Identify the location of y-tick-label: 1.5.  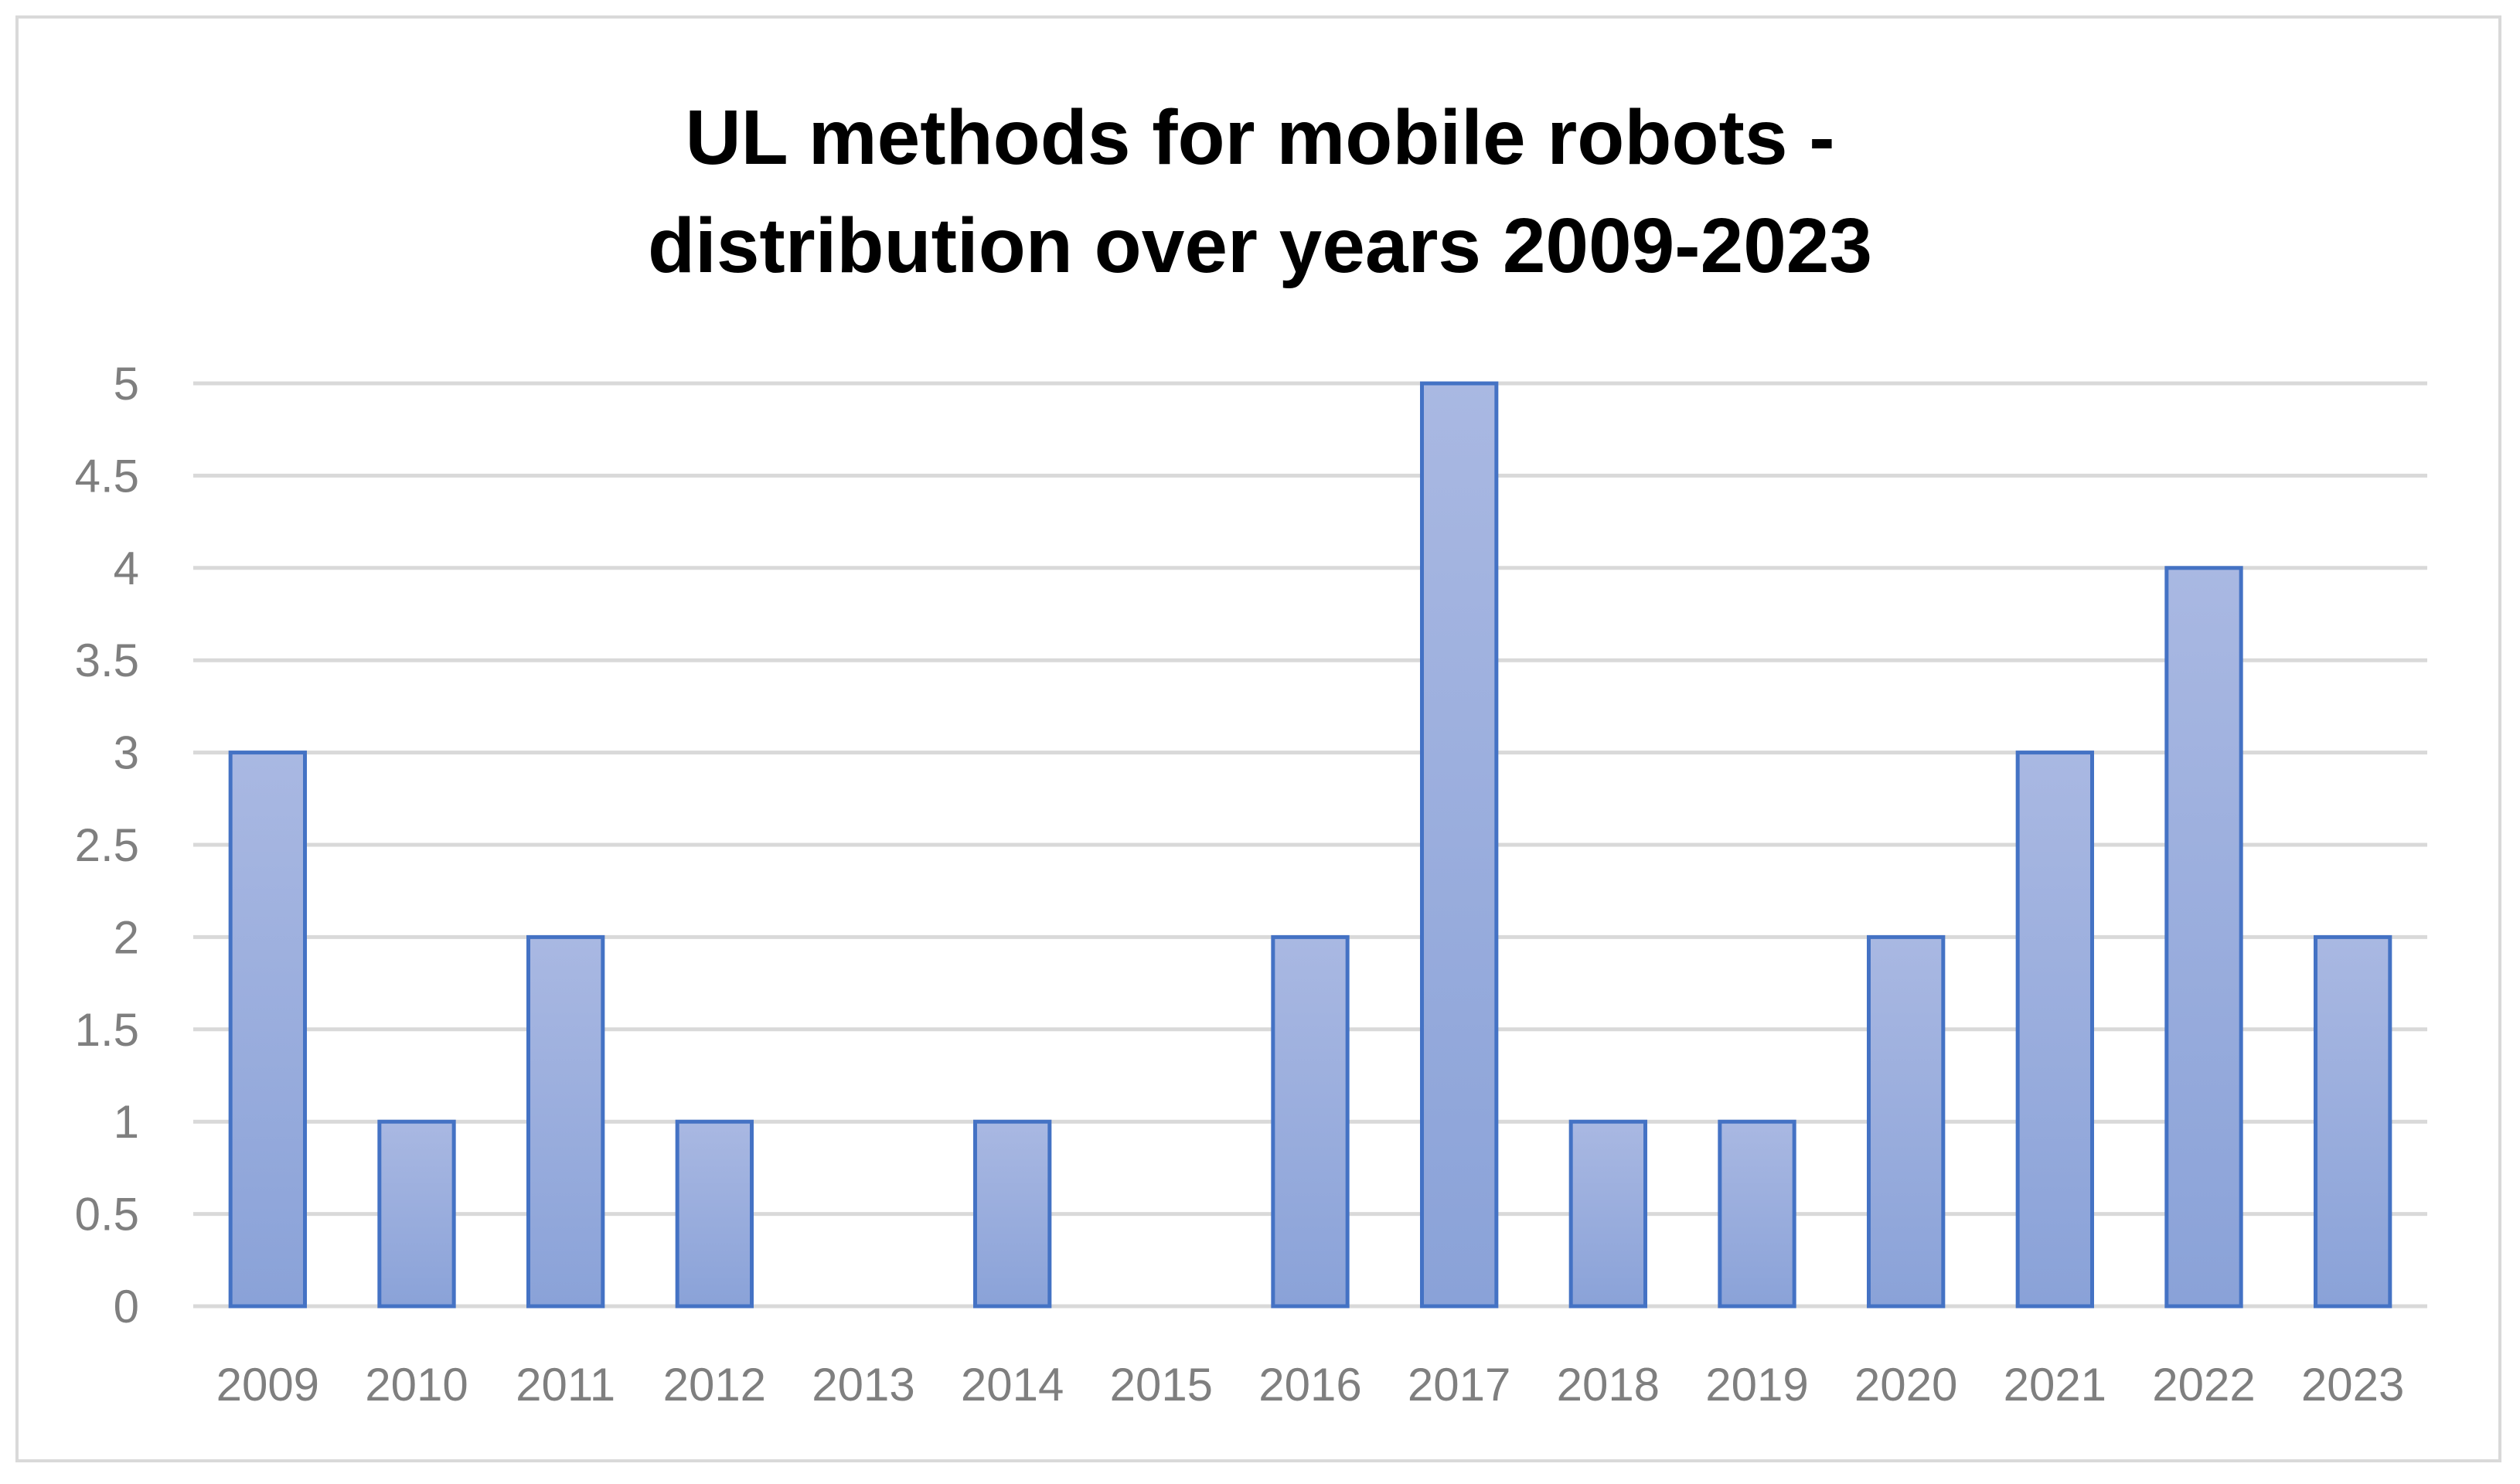
(107, 1030).